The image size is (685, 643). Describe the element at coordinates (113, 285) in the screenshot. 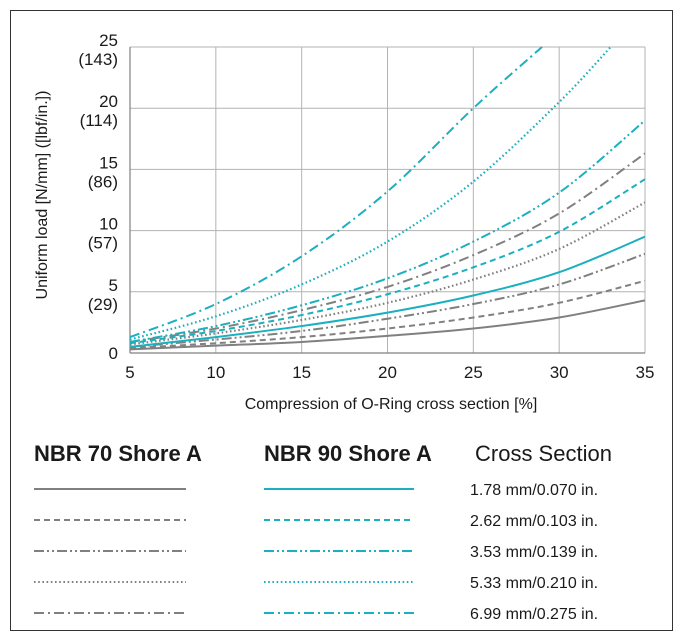

I see `y-tick-label-1: 5` at that location.